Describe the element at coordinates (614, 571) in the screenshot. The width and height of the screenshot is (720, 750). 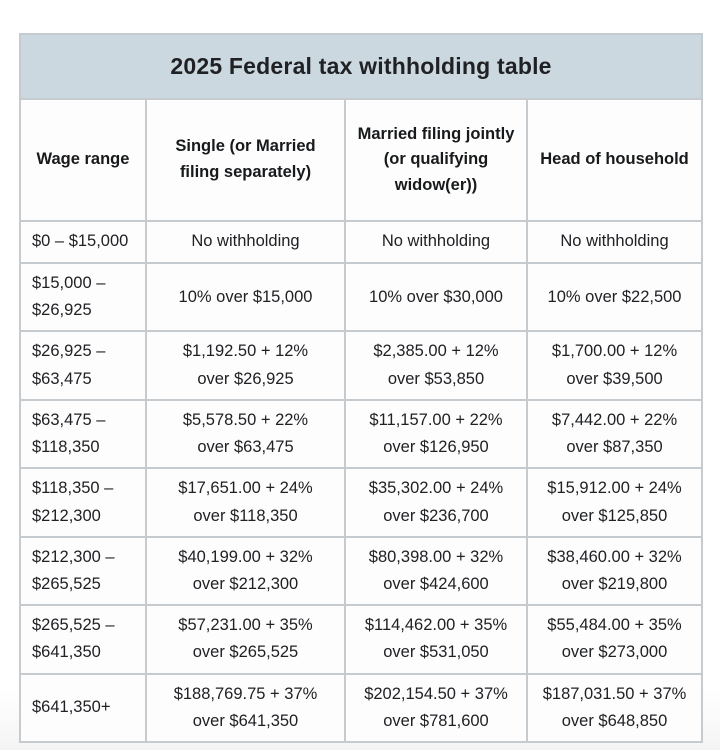
I see `cell-head-of-household: $38,460.00 + 32% over $219,800` at that location.